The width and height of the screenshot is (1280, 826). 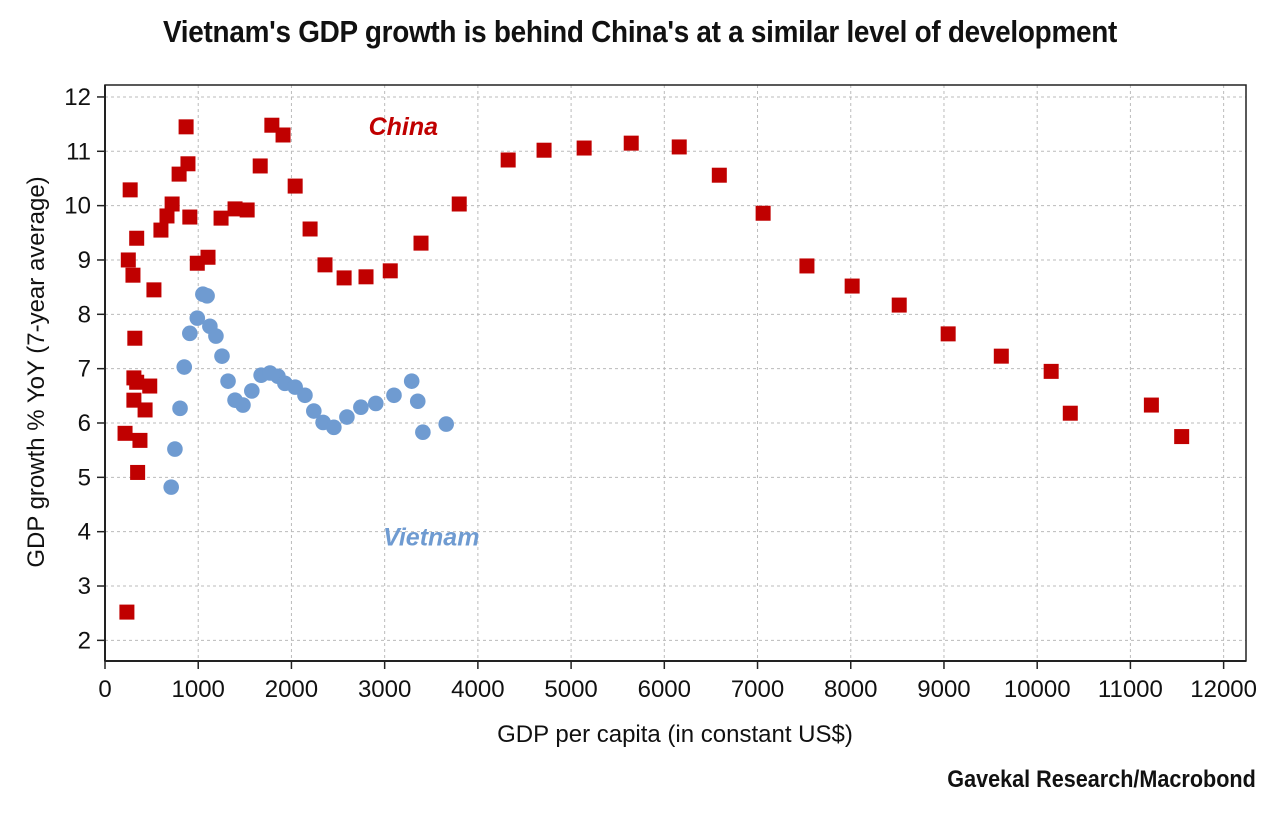 What do you see at coordinates (84, 532) in the screenshot?
I see `y-tick-label: 4` at bounding box center [84, 532].